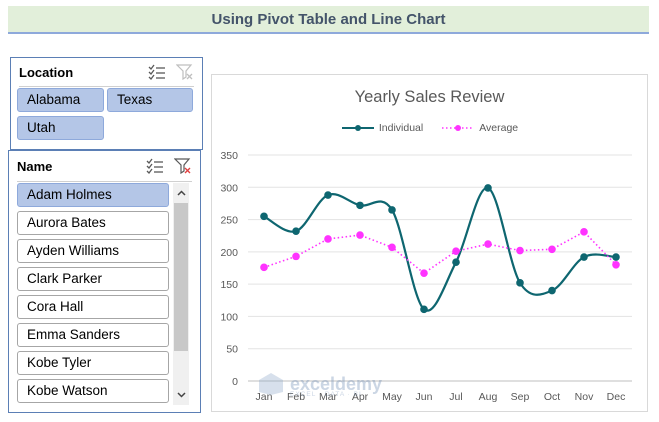 The width and height of the screenshot is (659, 422). I want to click on name-item-aurora-bates: Aurora Bates, so click(93, 223).